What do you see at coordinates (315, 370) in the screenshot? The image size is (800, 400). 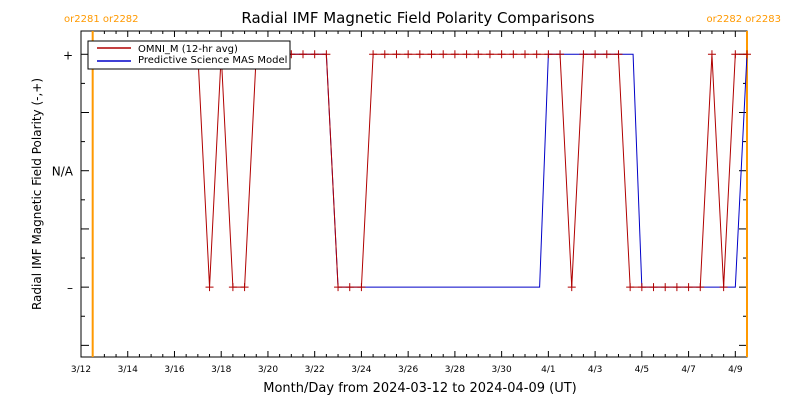 I see `x-tick-label: 3/22` at bounding box center [315, 370].